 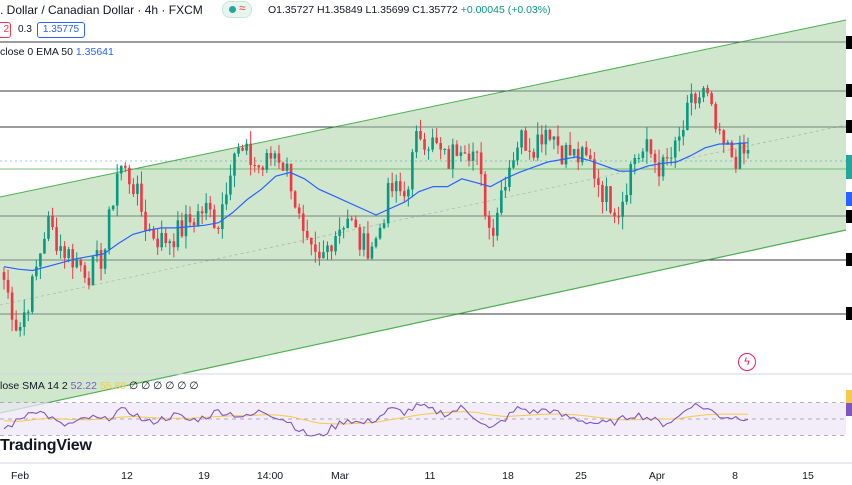 I want to click on x-tick-label: 25, so click(x=581, y=476).